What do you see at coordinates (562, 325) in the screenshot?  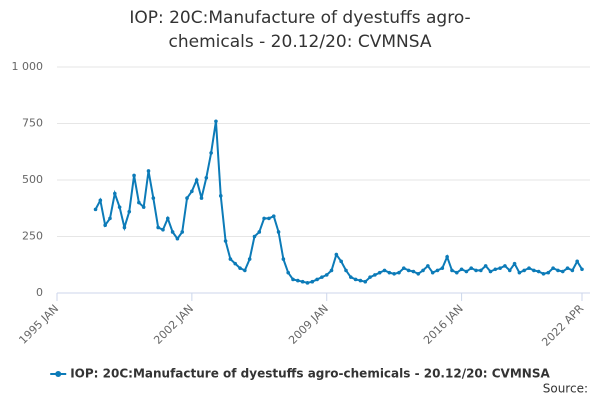 I see `x-tick-label: 2022 APR` at bounding box center [562, 325].